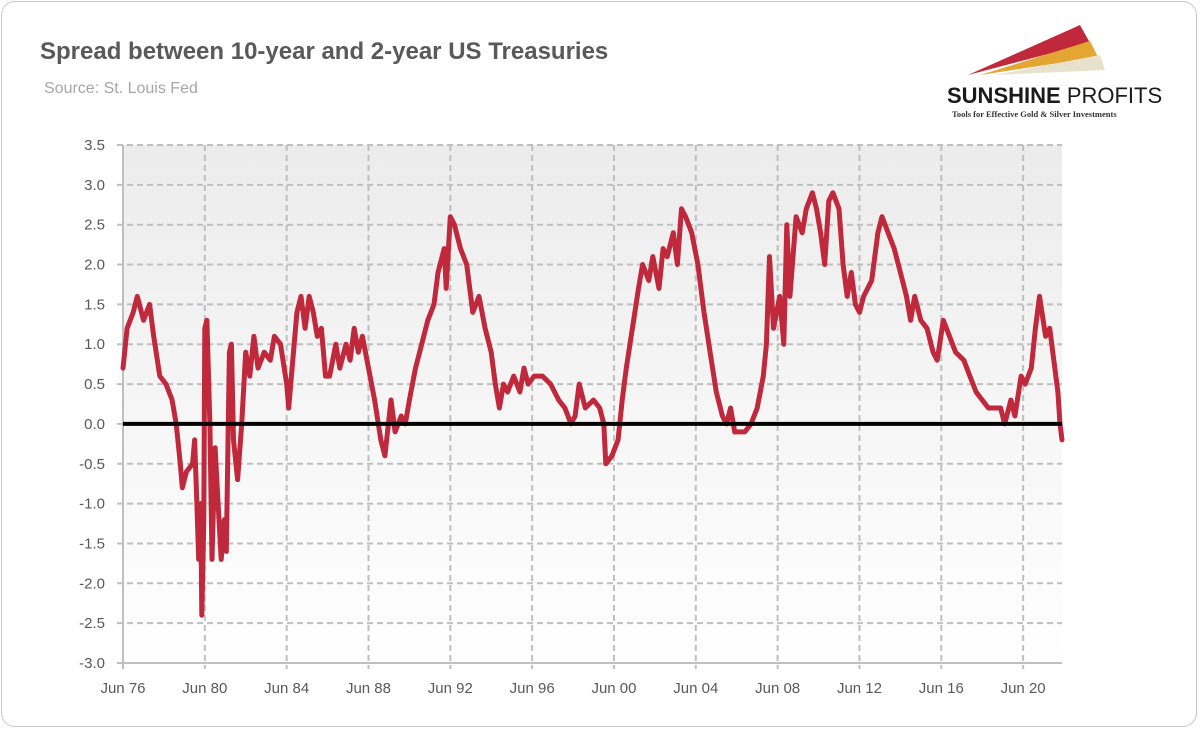  Describe the element at coordinates (368, 688) in the screenshot. I see `x-tick-label: Jun 88` at that location.